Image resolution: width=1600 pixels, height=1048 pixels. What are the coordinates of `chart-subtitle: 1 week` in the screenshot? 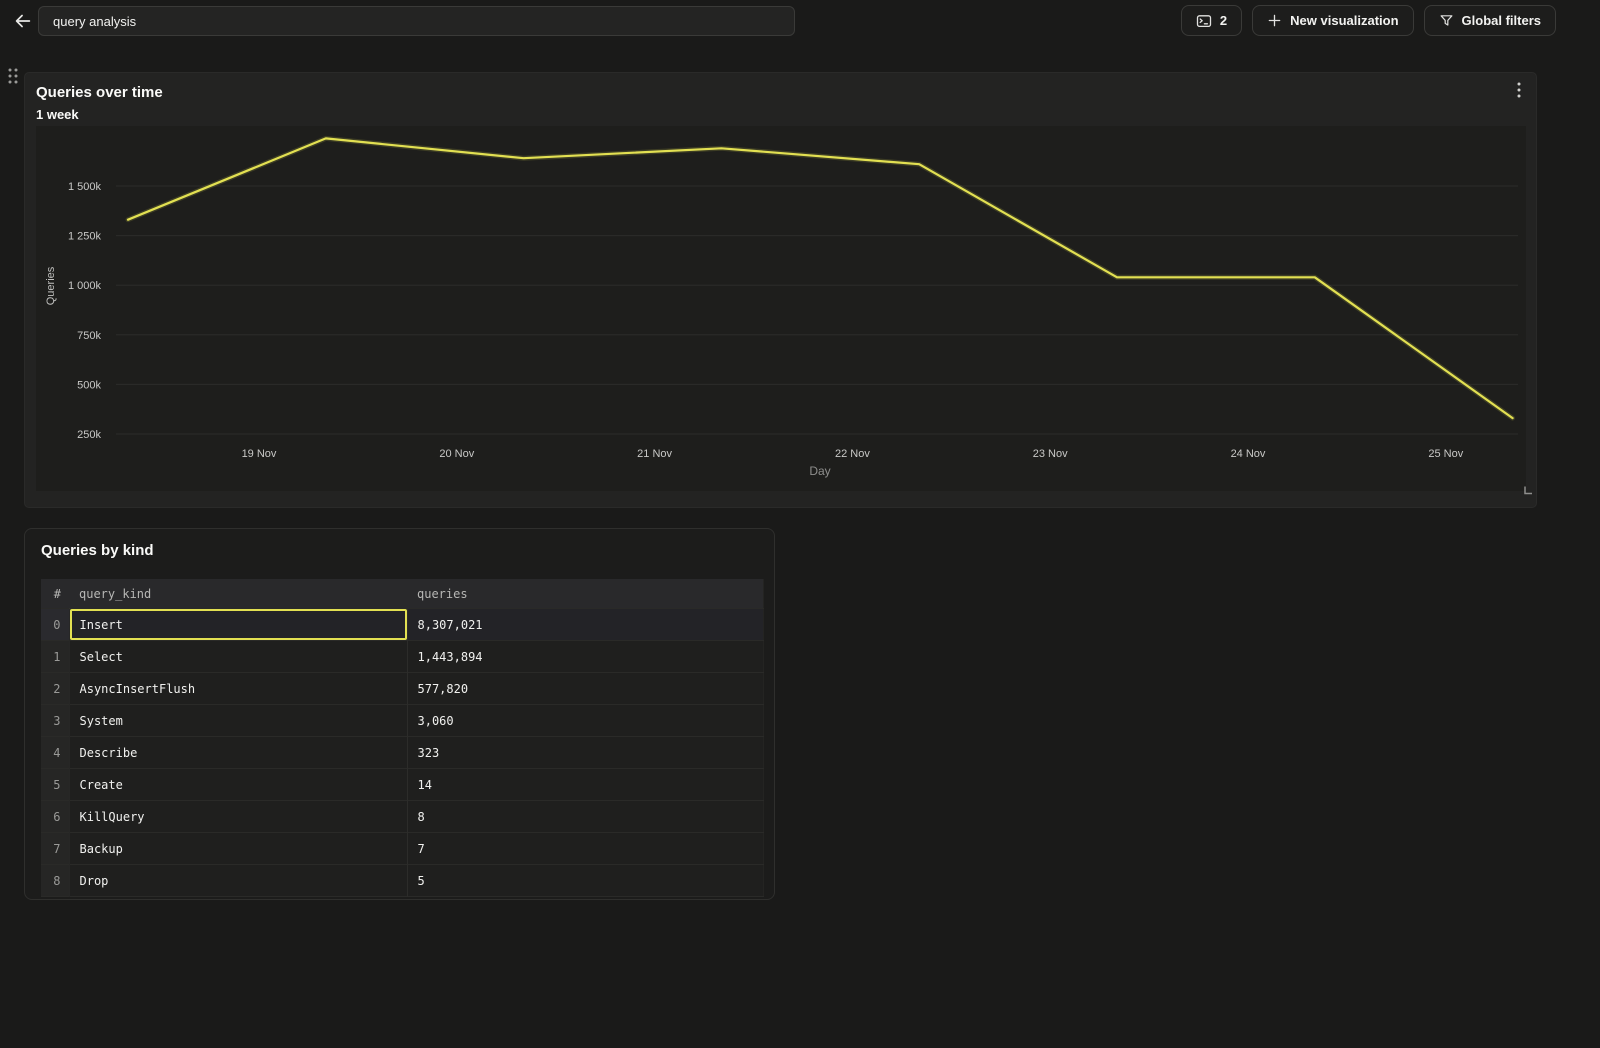 It's located at (57, 114).